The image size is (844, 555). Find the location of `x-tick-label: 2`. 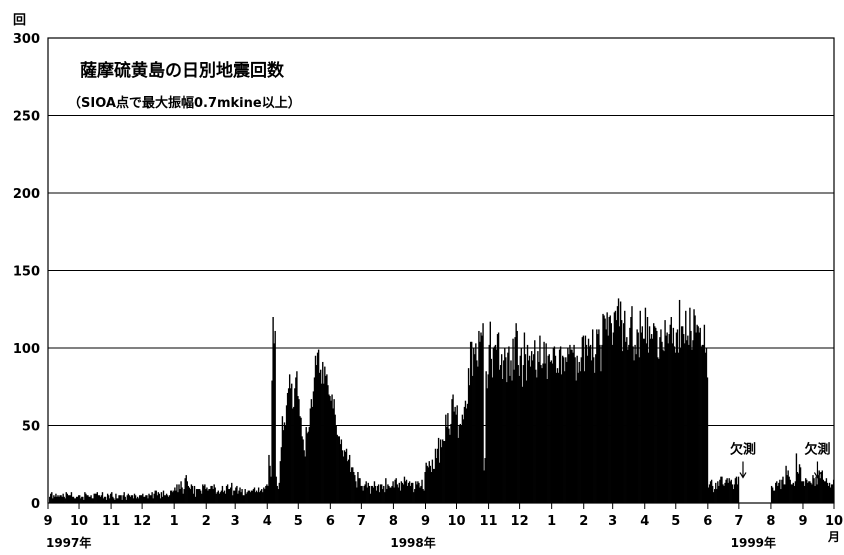

x-tick-label: 2 is located at coordinates (583, 521).